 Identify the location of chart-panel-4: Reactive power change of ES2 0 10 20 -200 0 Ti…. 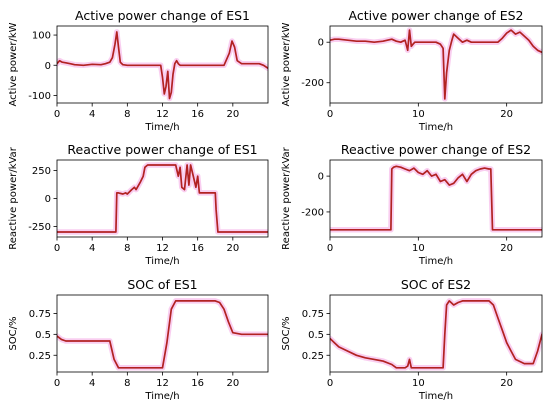
(412, 204).